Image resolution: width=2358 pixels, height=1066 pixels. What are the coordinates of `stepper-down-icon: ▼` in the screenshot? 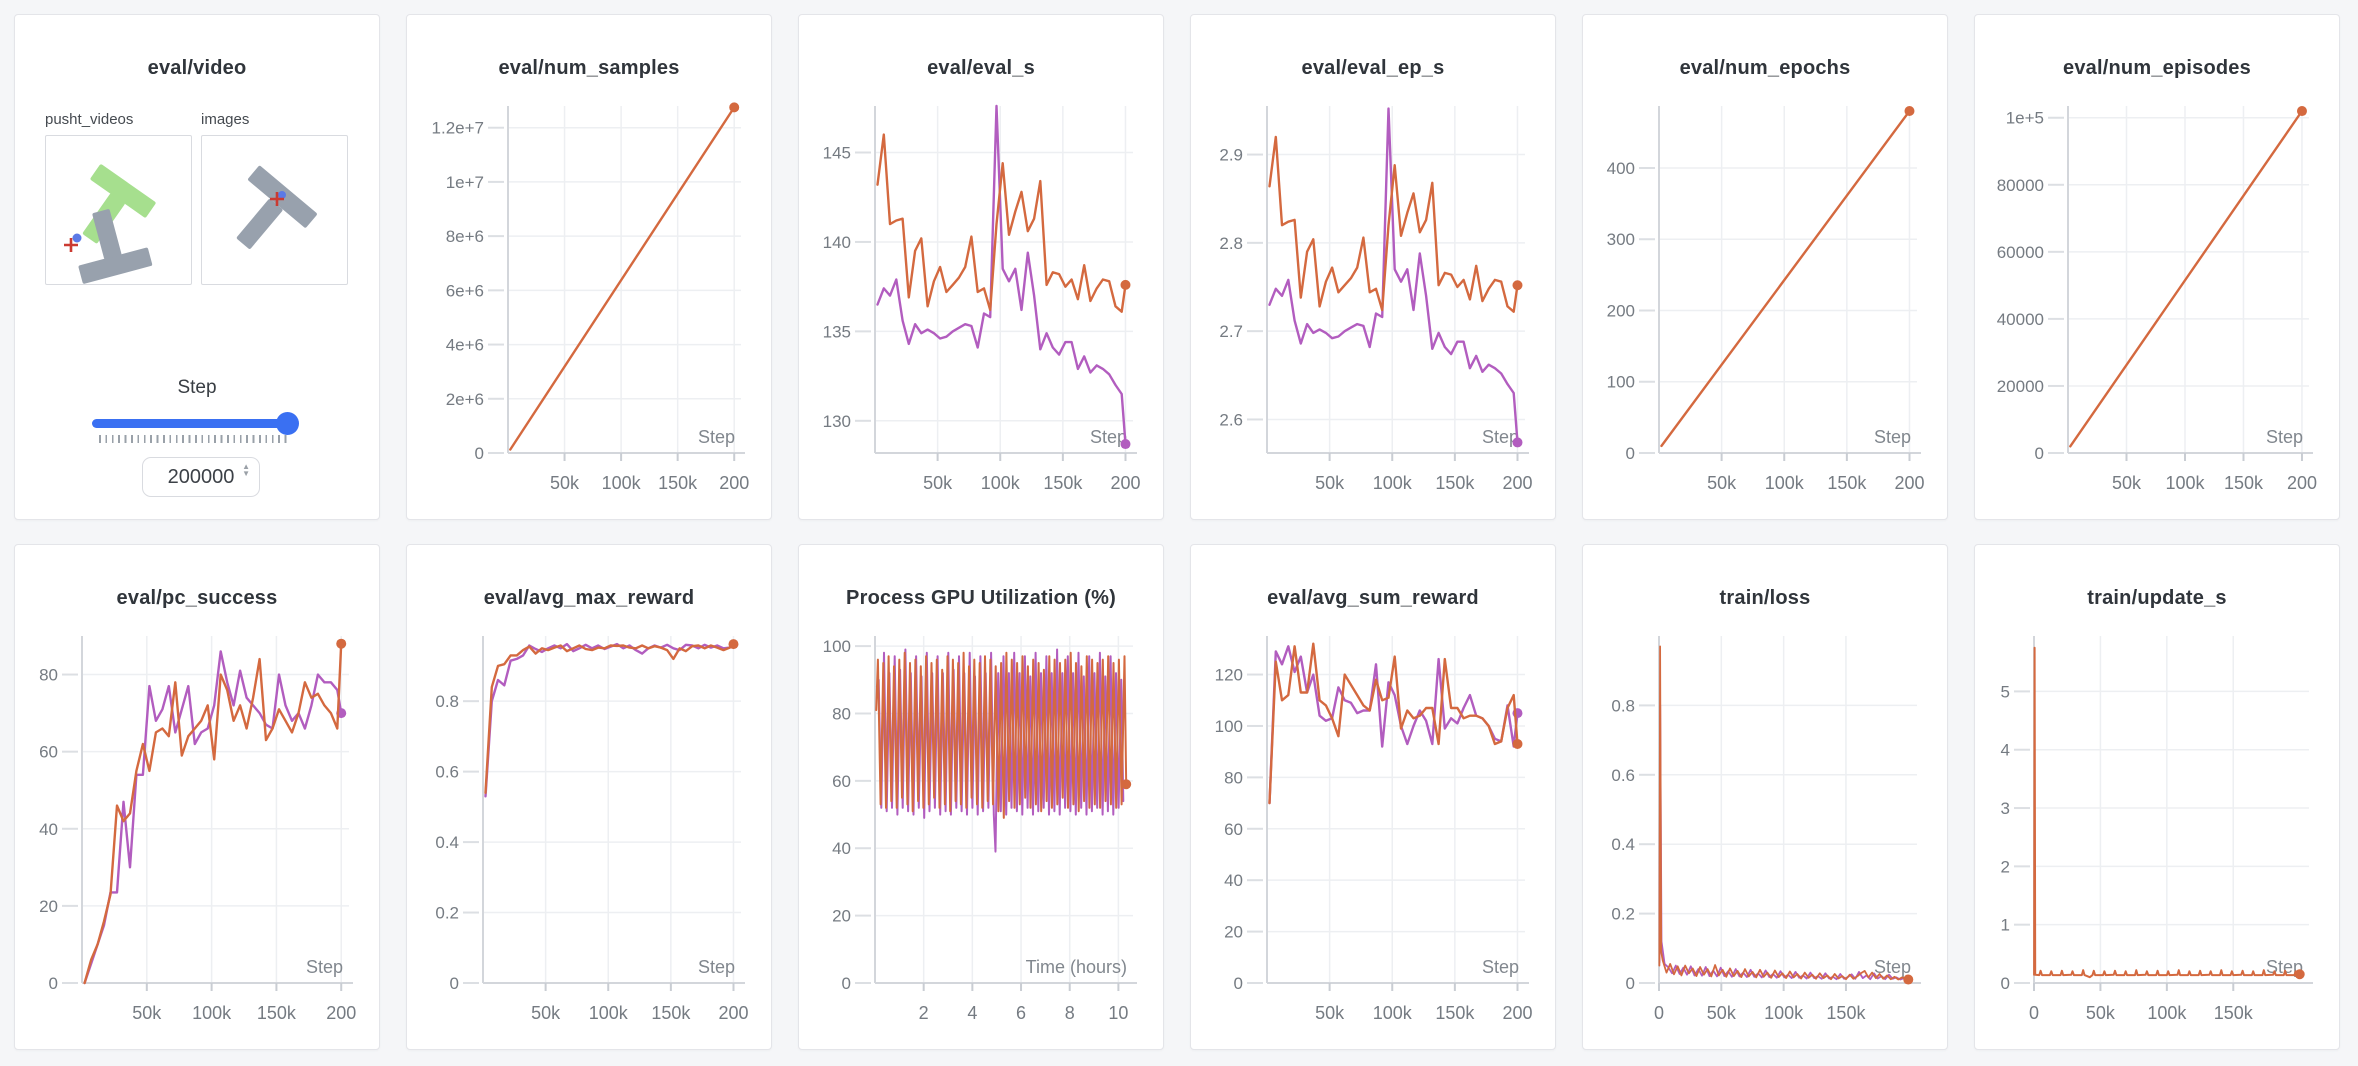 It's located at (246, 473).